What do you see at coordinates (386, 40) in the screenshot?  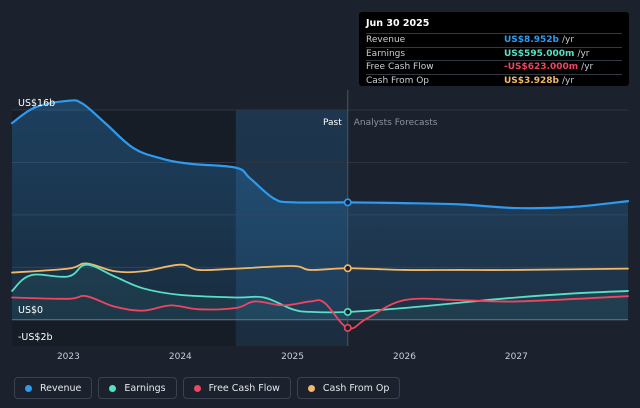 I see `tooltip-label: Revenue` at bounding box center [386, 40].